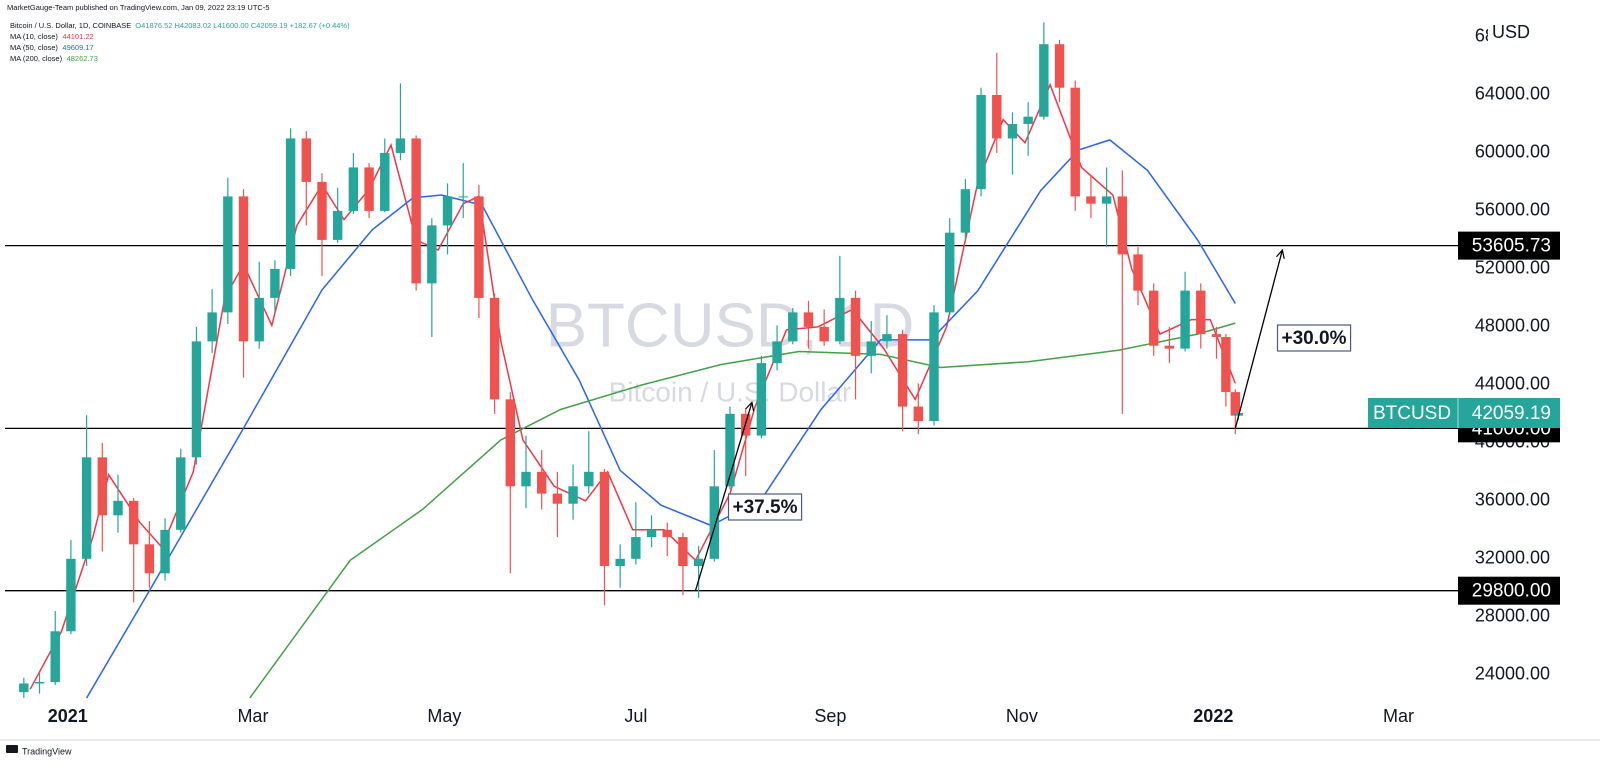  Describe the element at coordinates (1512, 558) in the screenshot. I see `y-tick-label: 32000.00` at that location.